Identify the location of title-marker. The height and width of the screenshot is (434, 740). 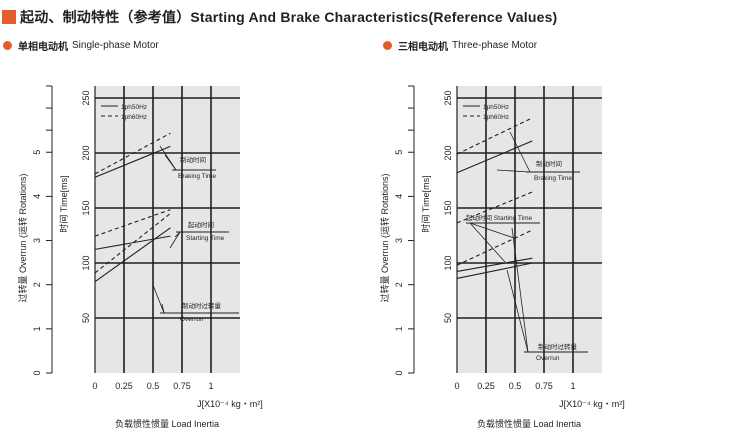
(9, 17).